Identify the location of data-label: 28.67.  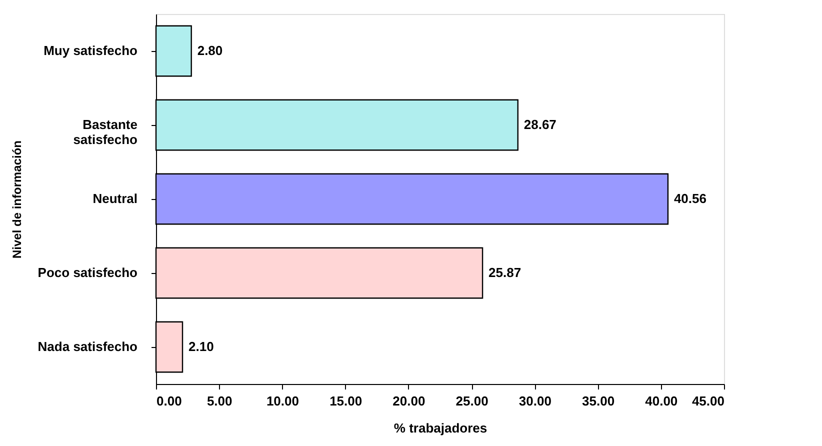
(540, 124).